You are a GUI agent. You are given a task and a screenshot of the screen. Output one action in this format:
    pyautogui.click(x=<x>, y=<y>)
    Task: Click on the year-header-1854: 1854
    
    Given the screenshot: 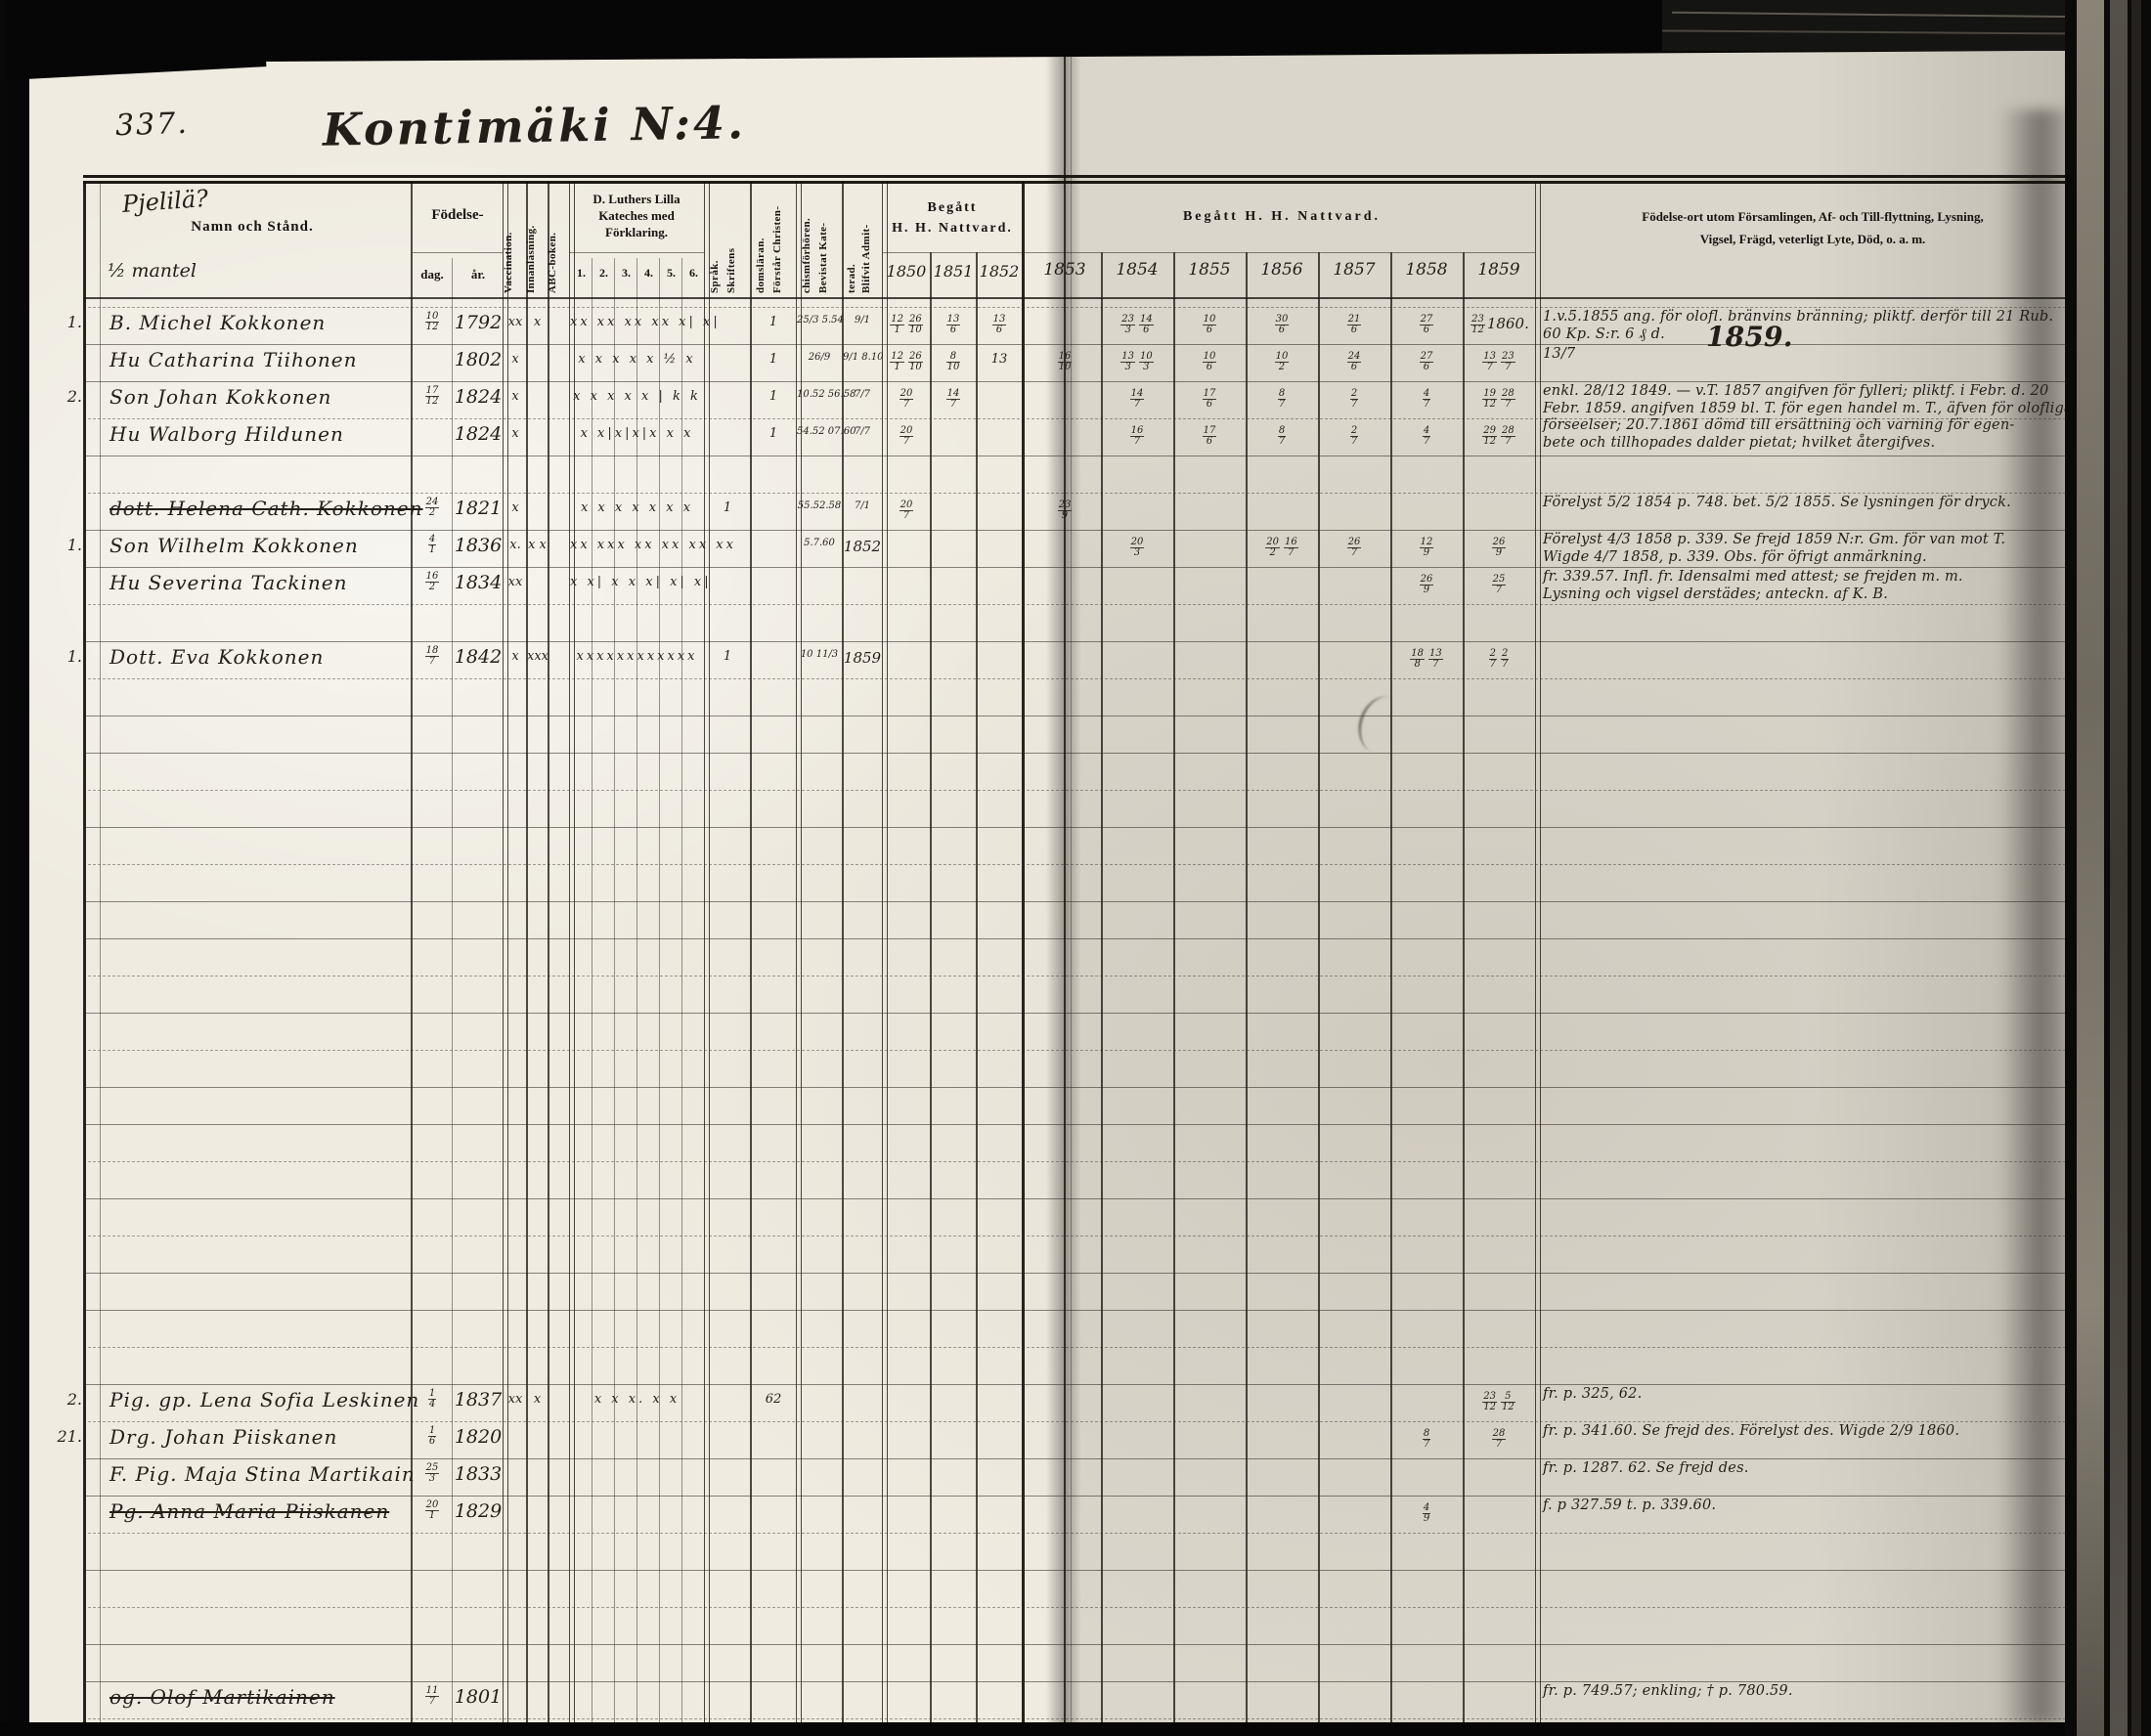 What is the action you would take?
    pyautogui.click(x=1138, y=270)
    